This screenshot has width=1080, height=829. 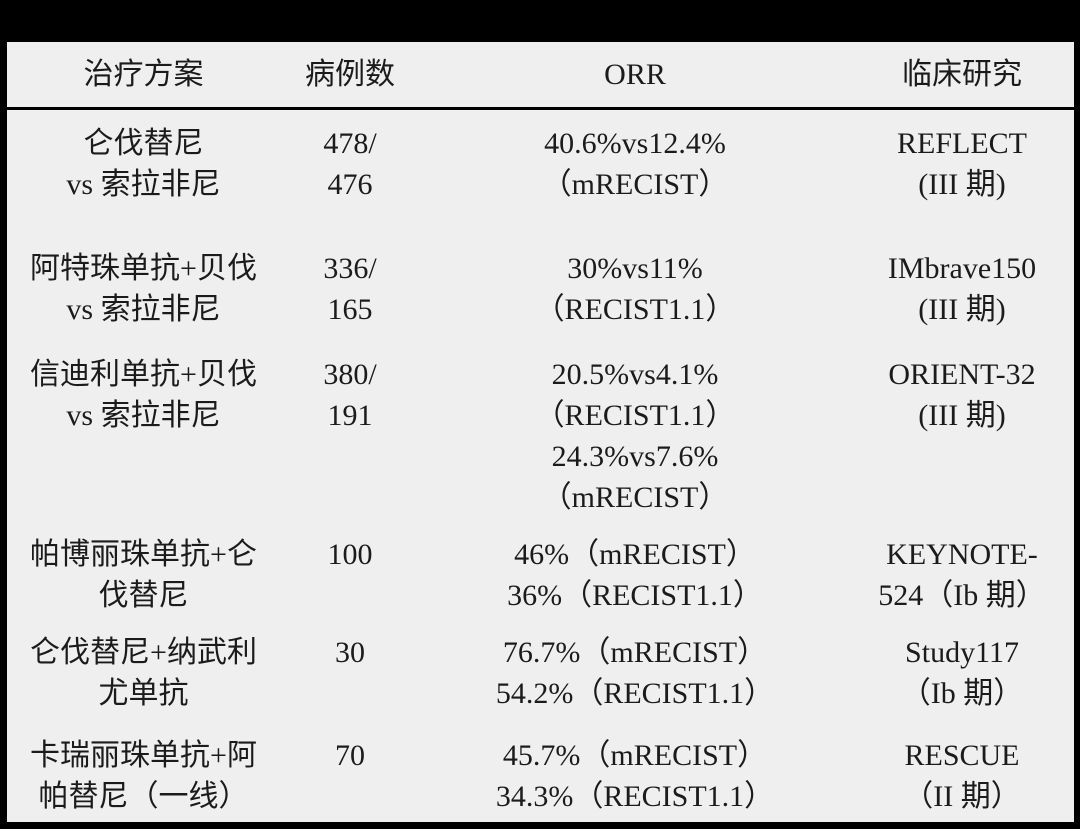 What do you see at coordinates (143, 163) in the screenshot?
I see `cell-regimen: 仑伐替尼 vs 索拉非尼` at bounding box center [143, 163].